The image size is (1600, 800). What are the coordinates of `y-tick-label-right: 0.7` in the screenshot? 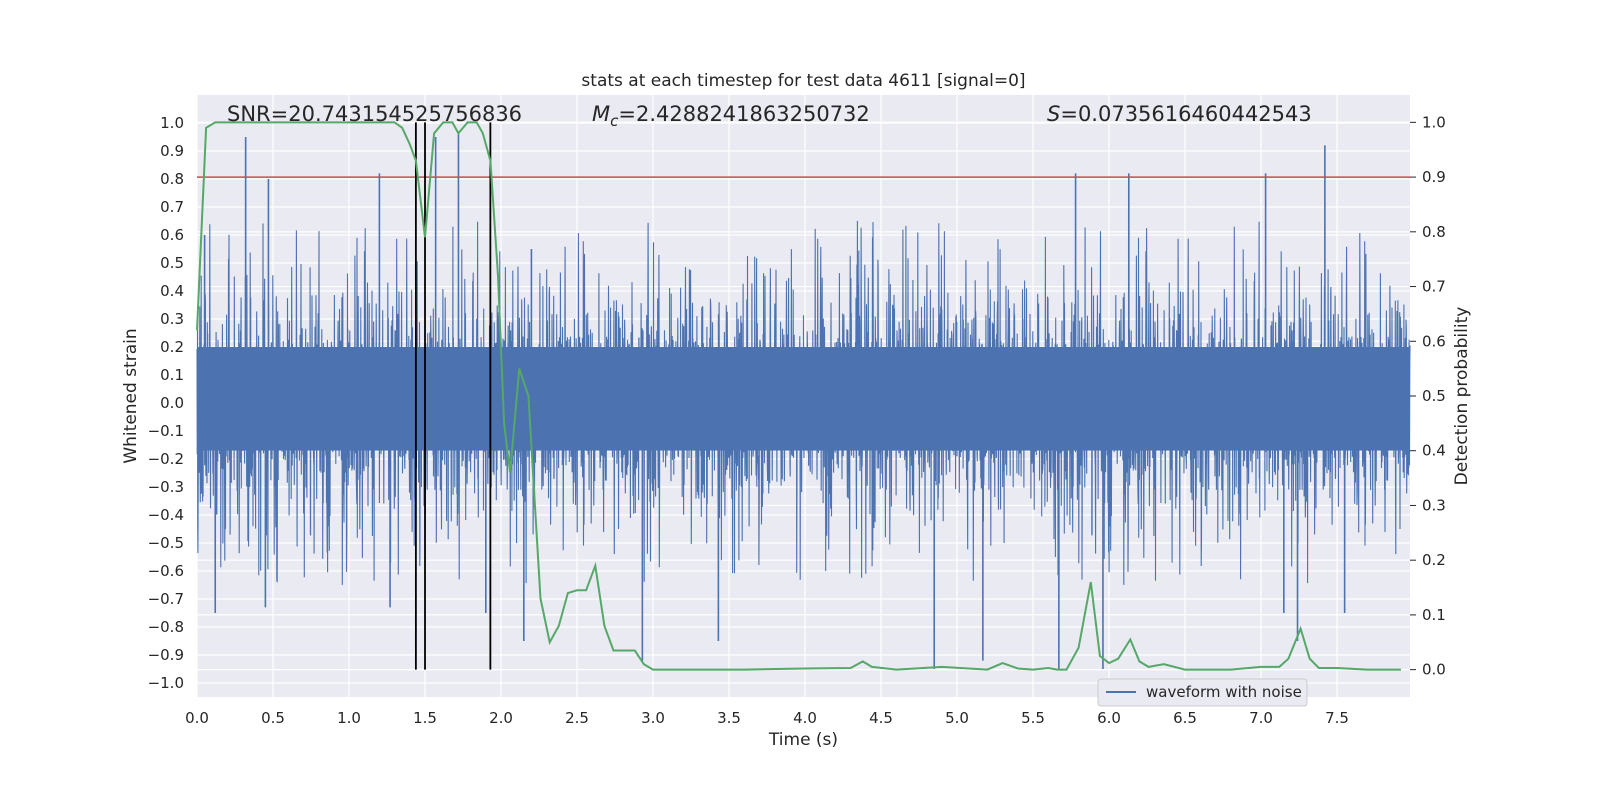 It's located at (1434, 287).